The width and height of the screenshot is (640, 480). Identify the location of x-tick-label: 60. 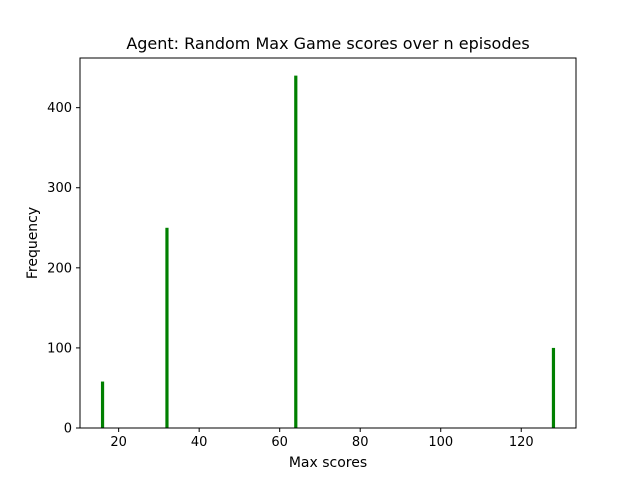
(279, 442).